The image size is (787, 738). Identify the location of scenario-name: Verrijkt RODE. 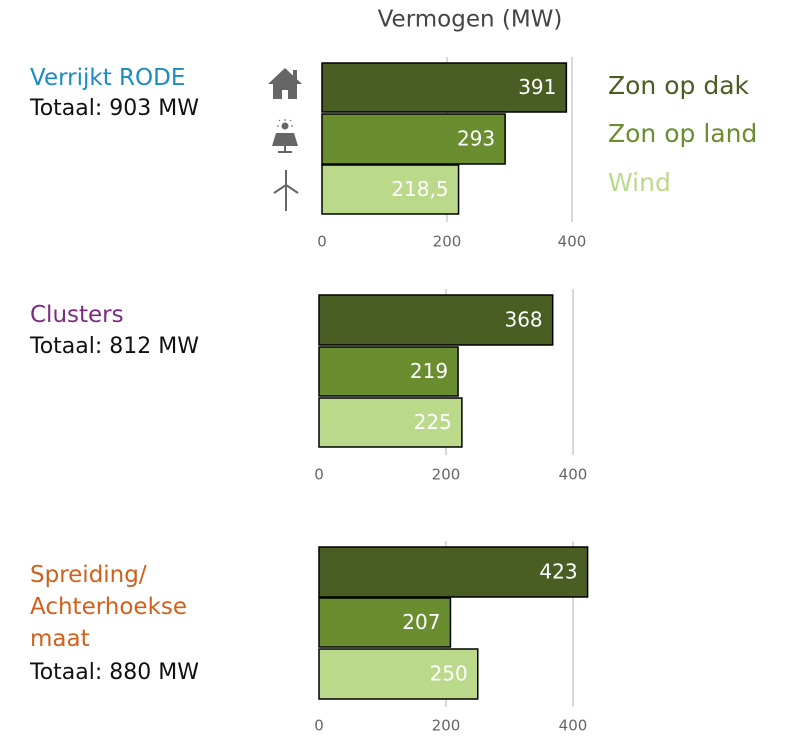
(108, 78).